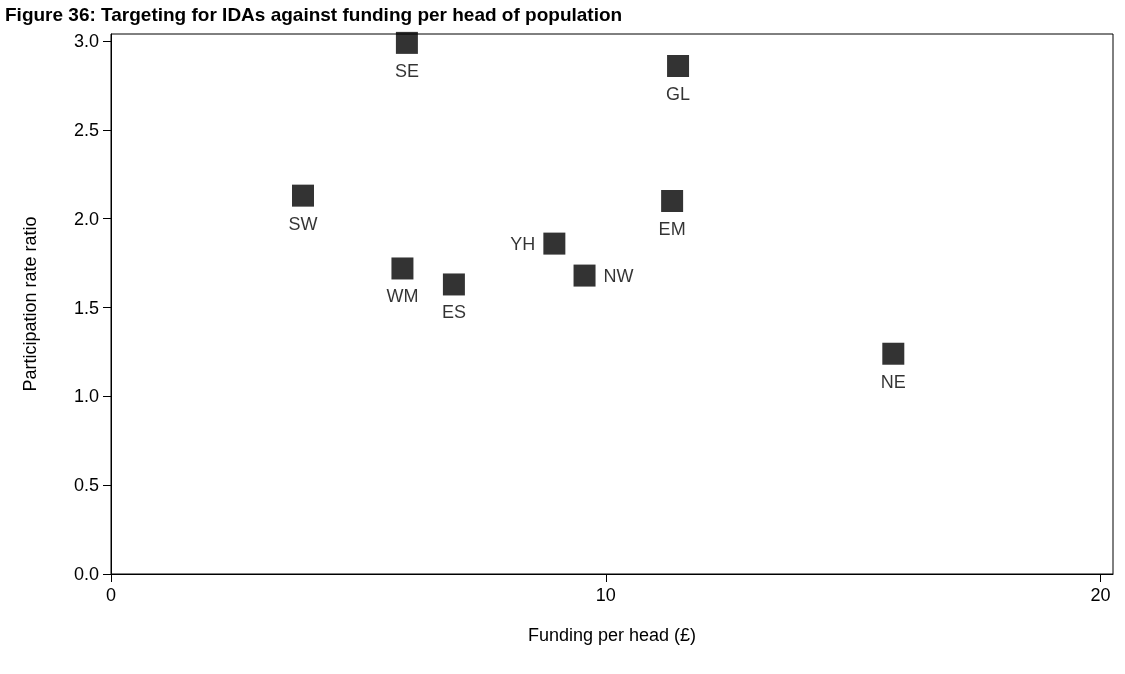  Describe the element at coordinates (86, 41) in the screenshot. I see `y-tick-label: 3.0` at that location.